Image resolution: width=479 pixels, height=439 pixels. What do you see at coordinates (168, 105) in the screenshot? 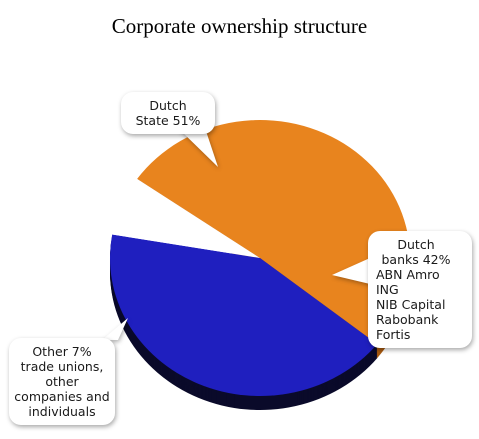
I see `callout-state-line1: Dutch` at bounding box center [168, 105].